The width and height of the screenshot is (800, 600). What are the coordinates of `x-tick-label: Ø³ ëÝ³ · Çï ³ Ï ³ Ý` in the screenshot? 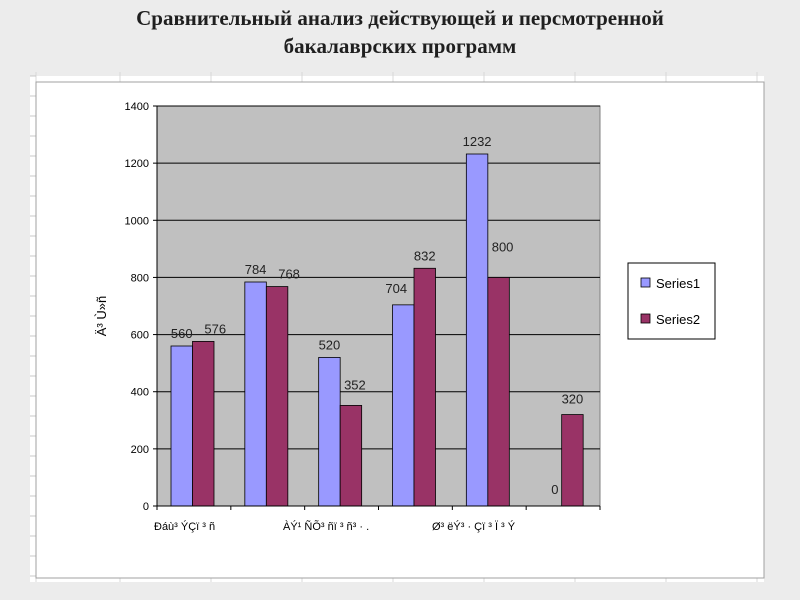 It's located at (474, 526).